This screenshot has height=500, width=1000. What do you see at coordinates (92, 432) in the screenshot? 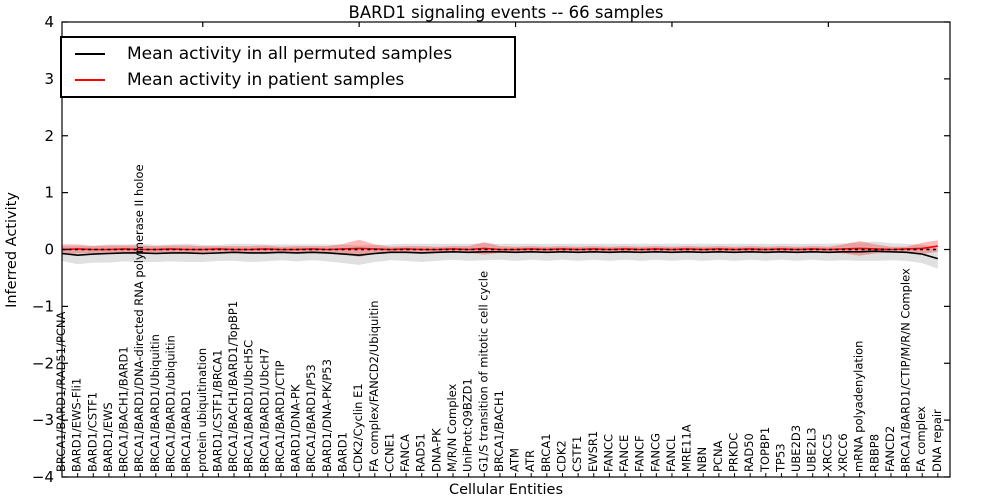
I see `x-tick-label: BARD1/CSTF1` at bounding box center [92, 432].